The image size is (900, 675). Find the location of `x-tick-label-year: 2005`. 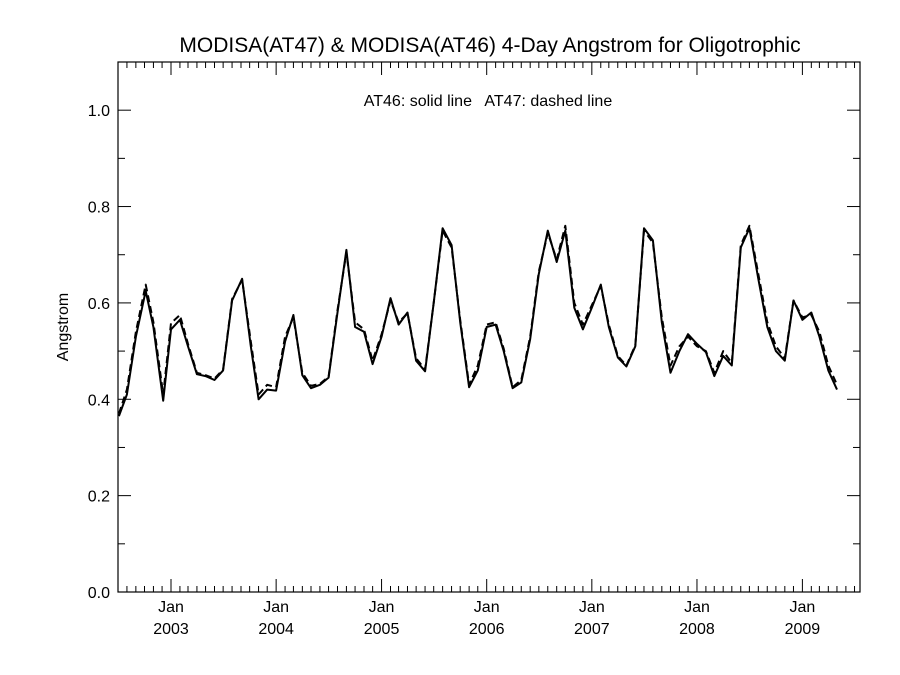

x-tick-label-year: 2005 is located at coordinates (382, 629).